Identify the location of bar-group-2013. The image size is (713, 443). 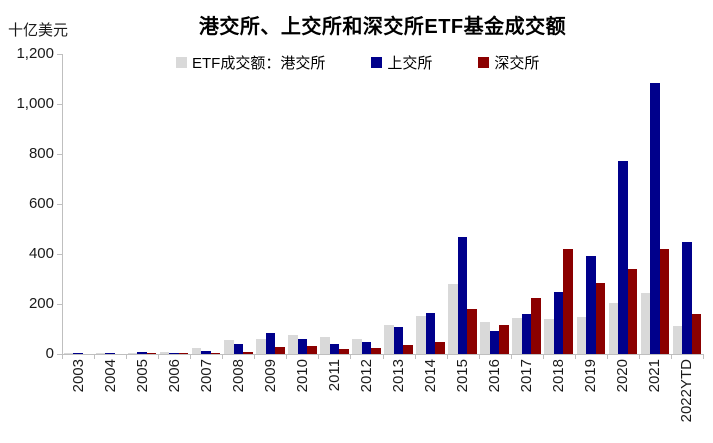
(398, 204).